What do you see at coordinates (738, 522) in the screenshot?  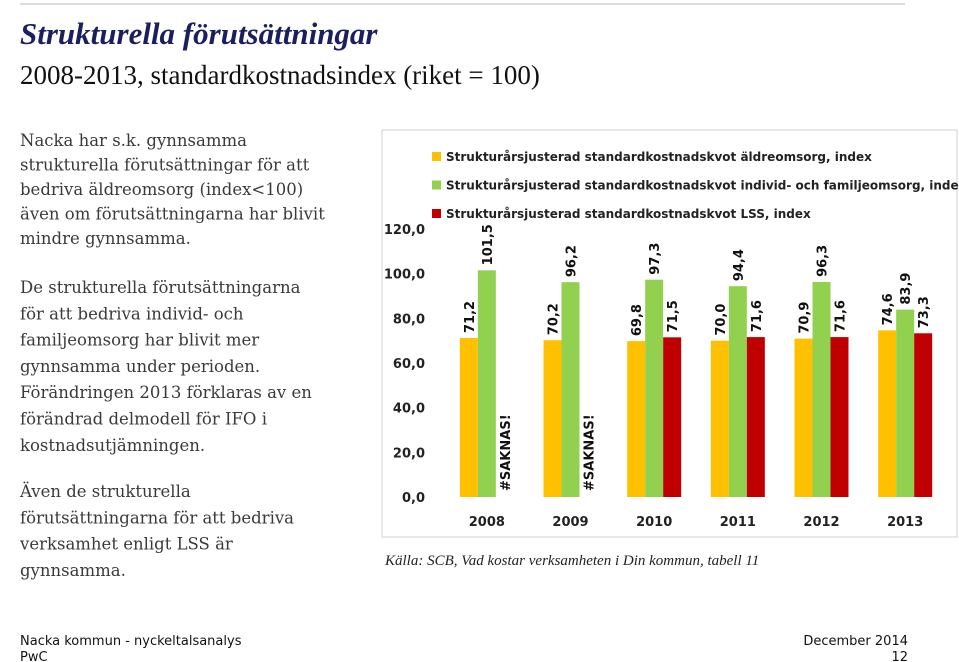 I see `x-tick-label: 2011` at bounding box center [738, 522].